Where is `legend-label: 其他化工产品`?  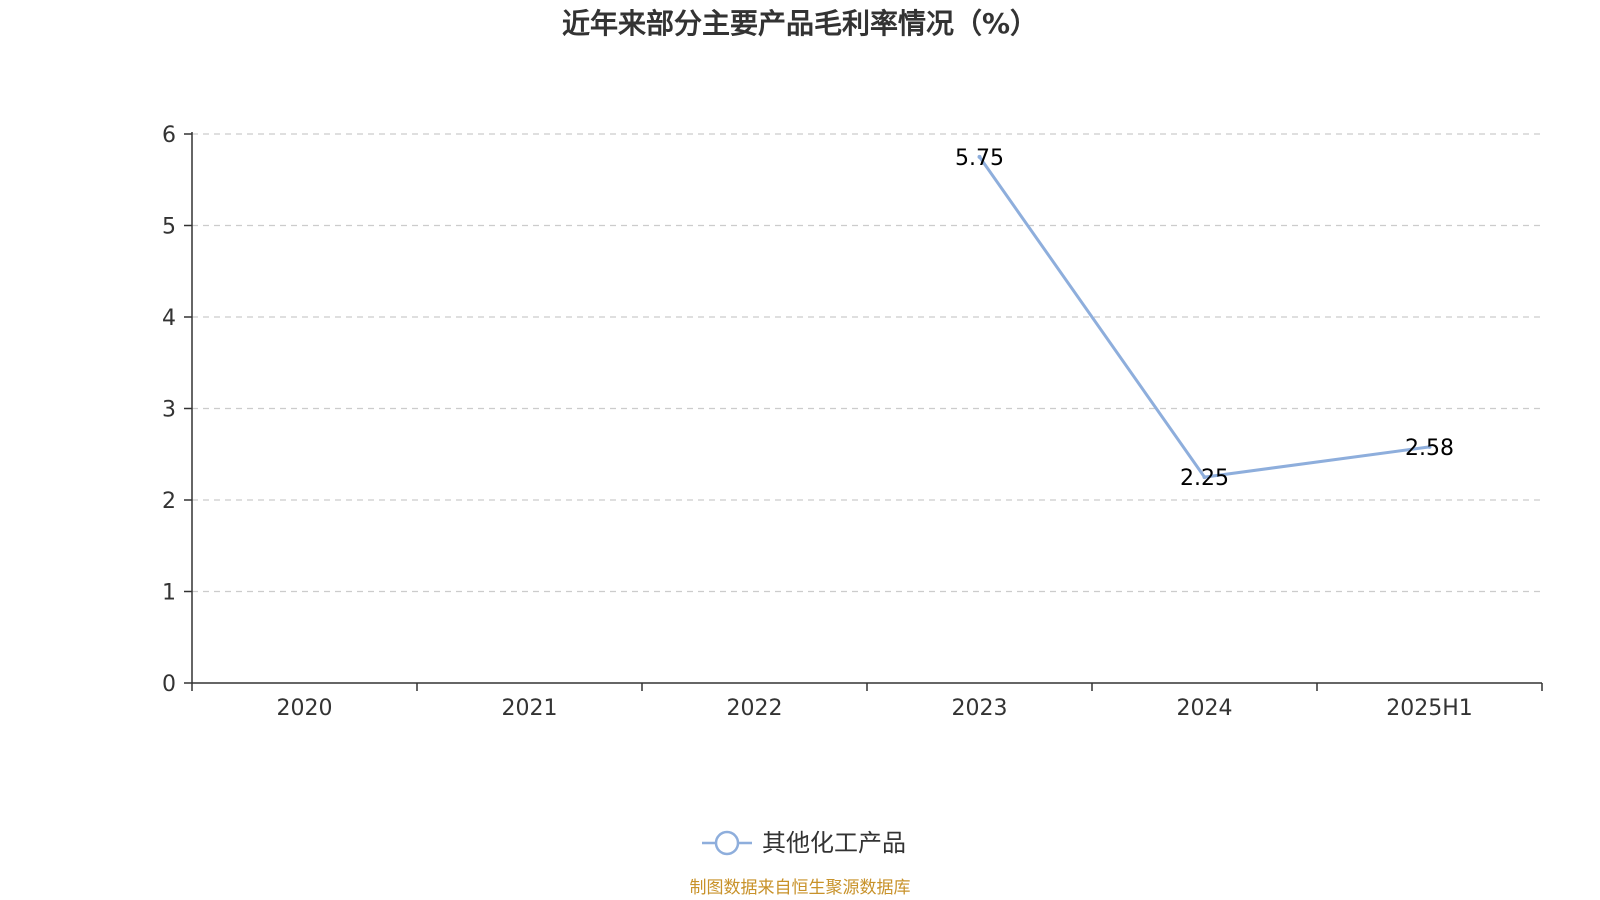
legend-label: 其他化工产品 is located at coordinates (834, 843).